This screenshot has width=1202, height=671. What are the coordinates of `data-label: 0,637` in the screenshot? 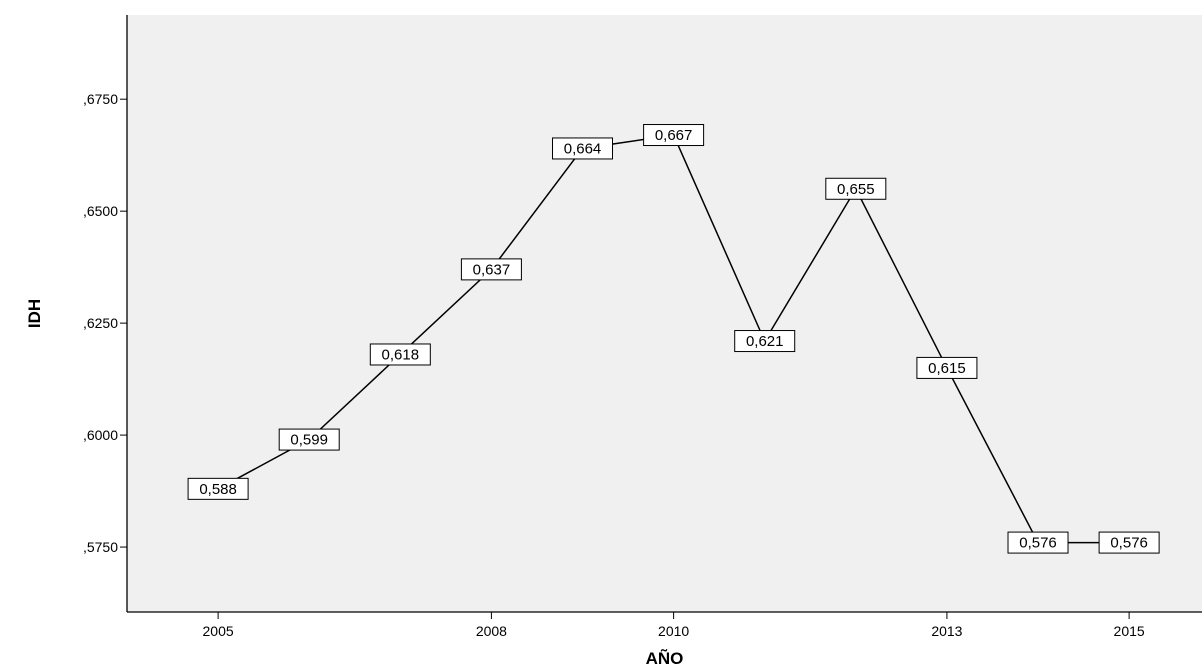 It's located at (491, 269).